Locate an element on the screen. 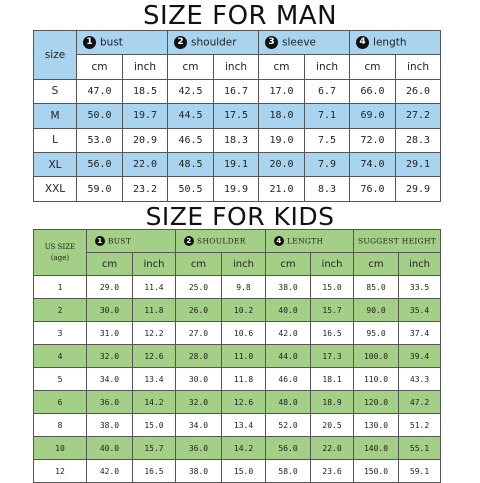 This screenshot has height=483, width=480. table-cell: 44.0 is located at coordinates (288, 356).